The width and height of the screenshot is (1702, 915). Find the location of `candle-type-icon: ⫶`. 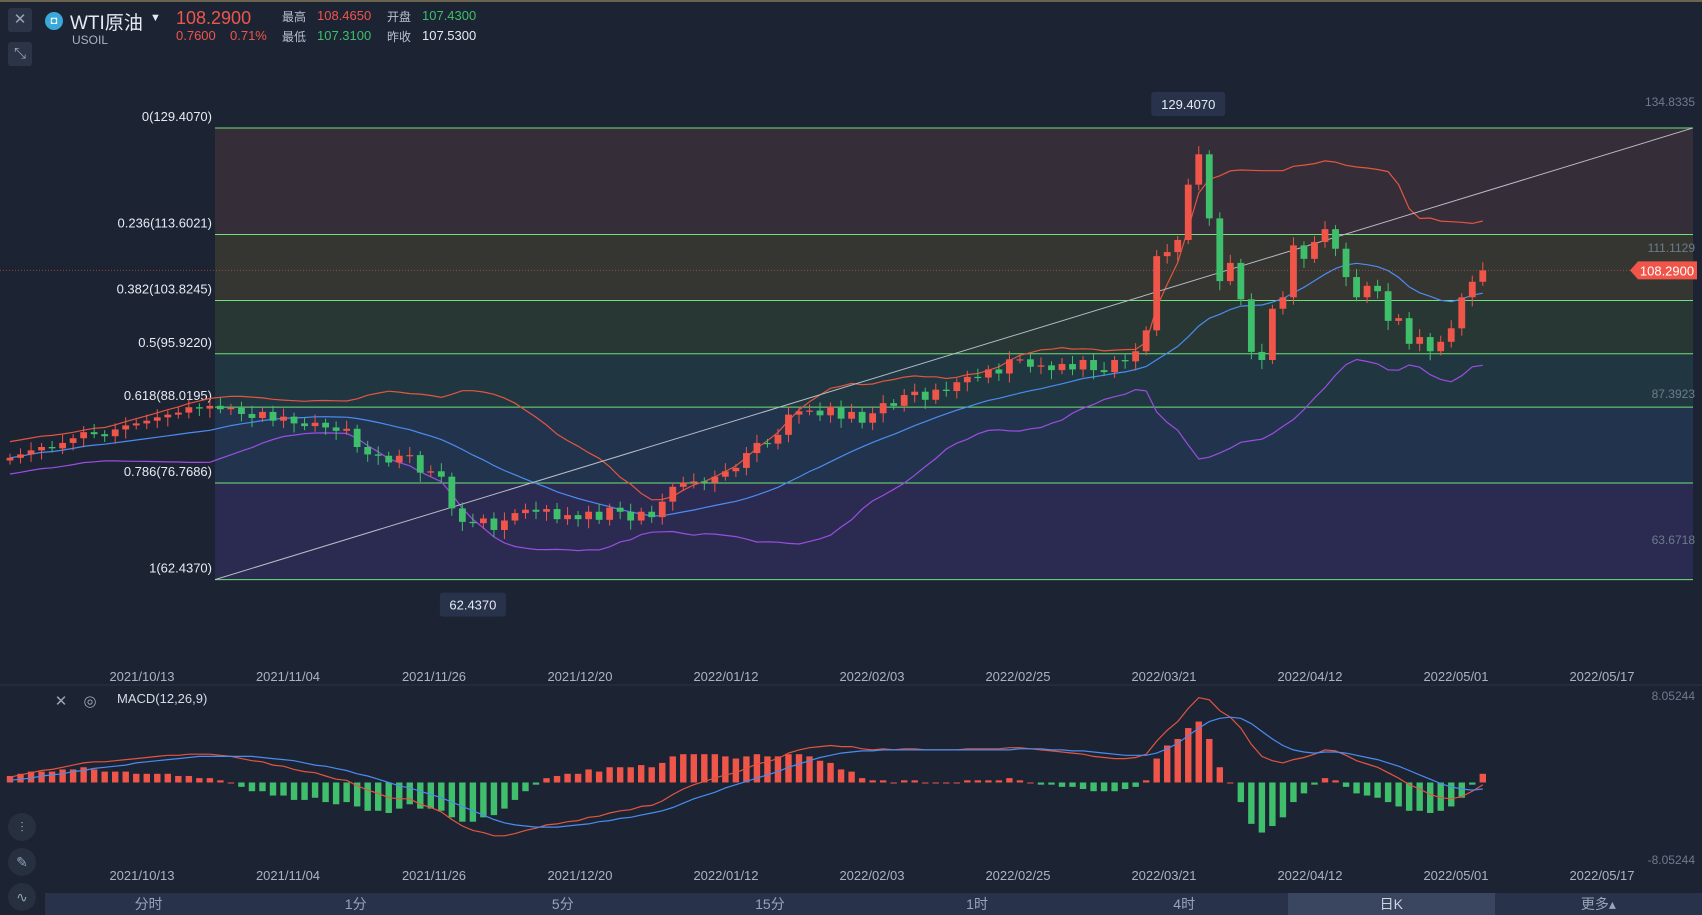

candle-type-icon: ⫶ is located at coordinates (22, 827).